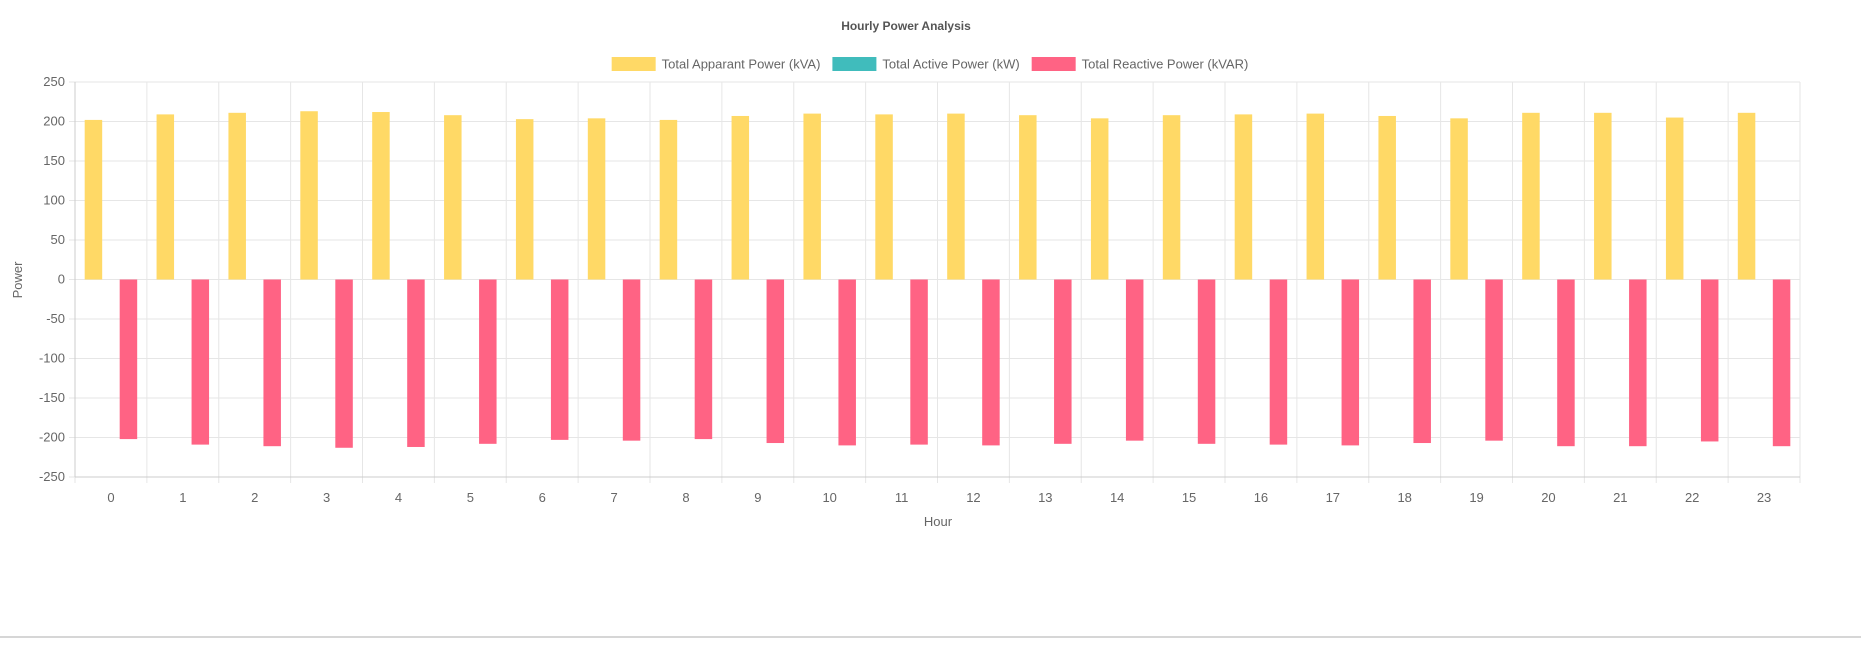 This screenshot has width=1861, height=645. What do you see at coordinates (470, 497) in the screenshot?
I see `x-tick-label: 5` at bounding box center [470, 497].